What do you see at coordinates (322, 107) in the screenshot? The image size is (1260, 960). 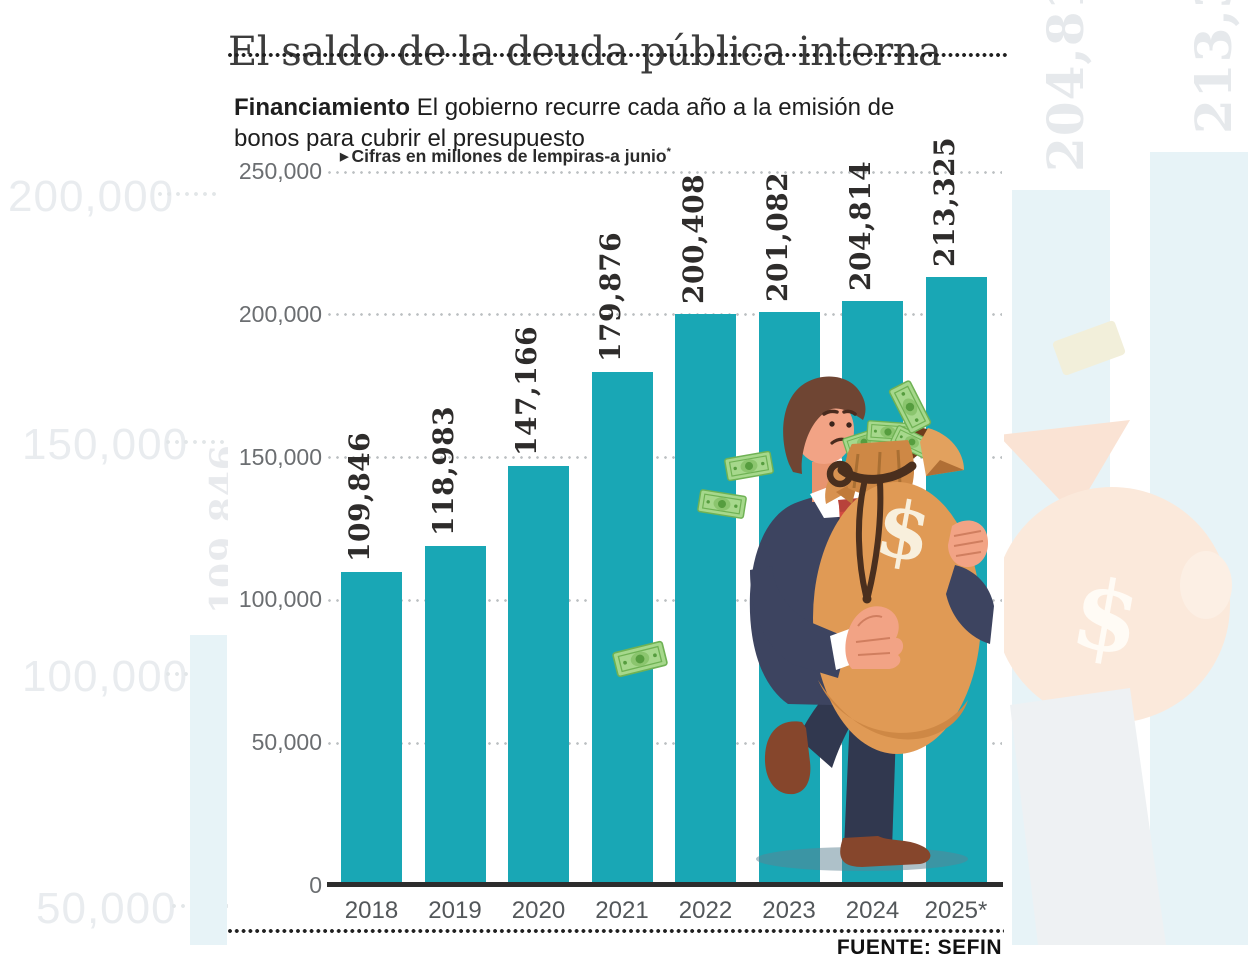 I see `kicker-keyword: Financiamiento` at bounding box center [322, 107].